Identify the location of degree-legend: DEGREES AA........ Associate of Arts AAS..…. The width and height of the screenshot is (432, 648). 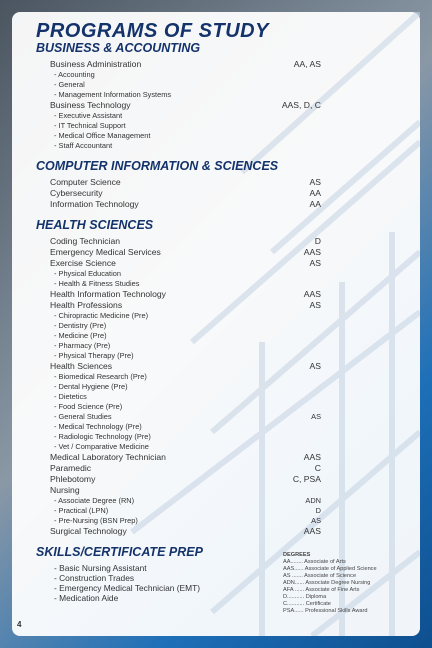
(330, 583).